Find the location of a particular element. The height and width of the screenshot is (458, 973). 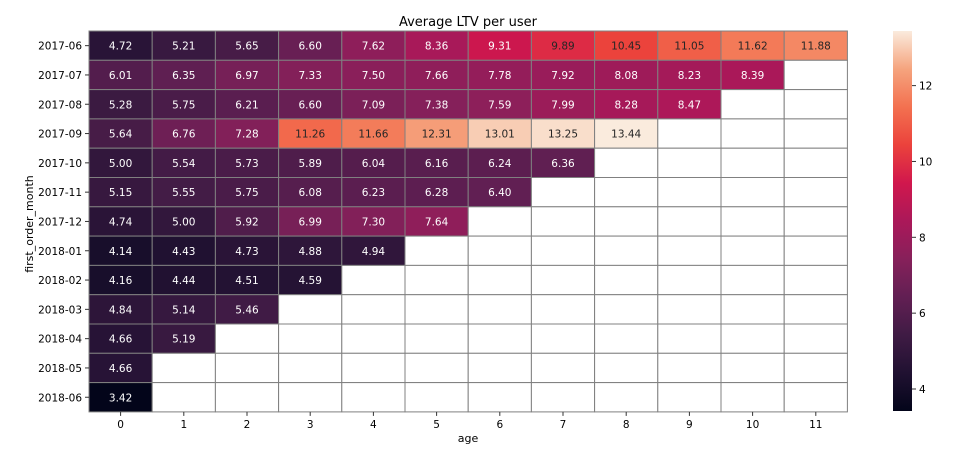

cell-value-label: 5.15 is located at coordinates (120, 193).